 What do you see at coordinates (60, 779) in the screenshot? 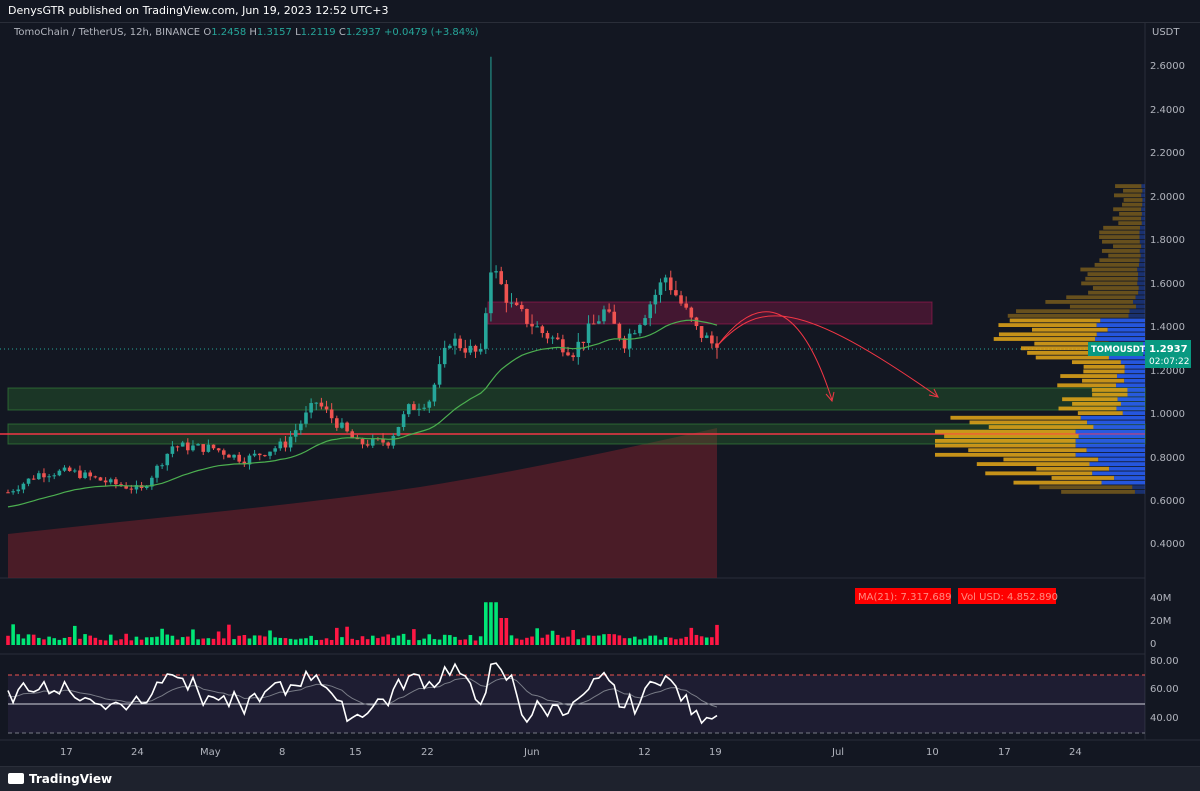
I see `tradingview-logo: TradingView` at bounding box center [60, 779].